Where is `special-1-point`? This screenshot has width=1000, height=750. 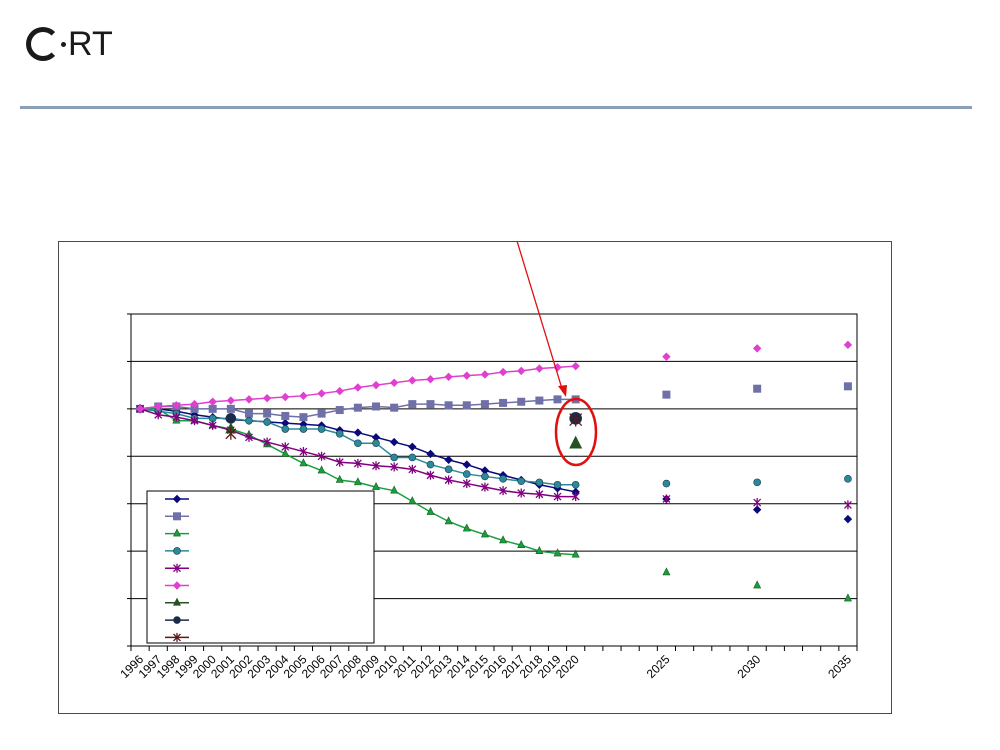 special-1-point is located at coordinates (576, 442).